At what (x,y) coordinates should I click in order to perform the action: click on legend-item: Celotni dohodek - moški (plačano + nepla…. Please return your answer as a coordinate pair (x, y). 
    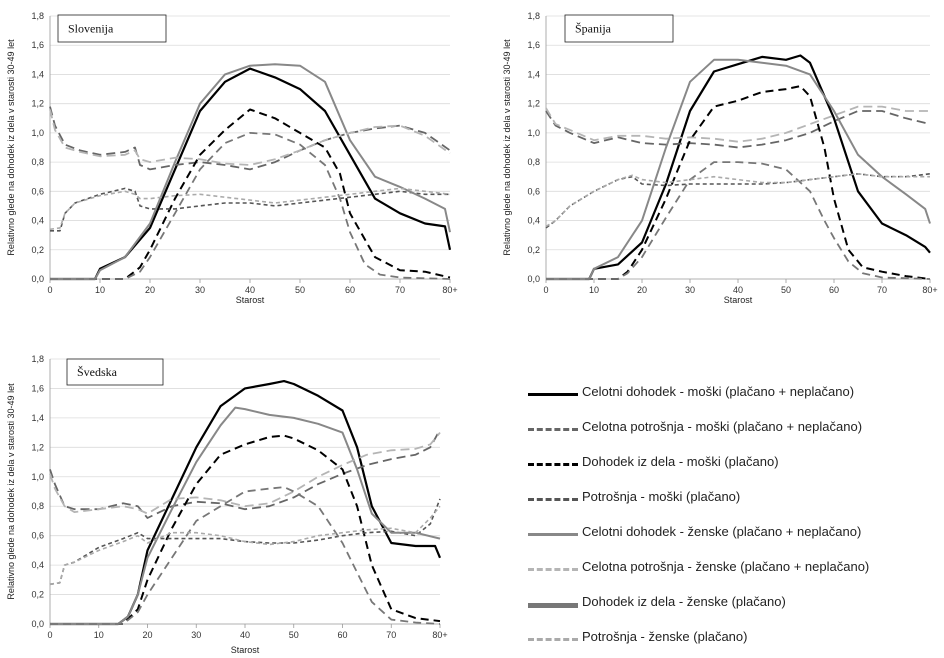
    Looking at the image, I should click on (730, 393).